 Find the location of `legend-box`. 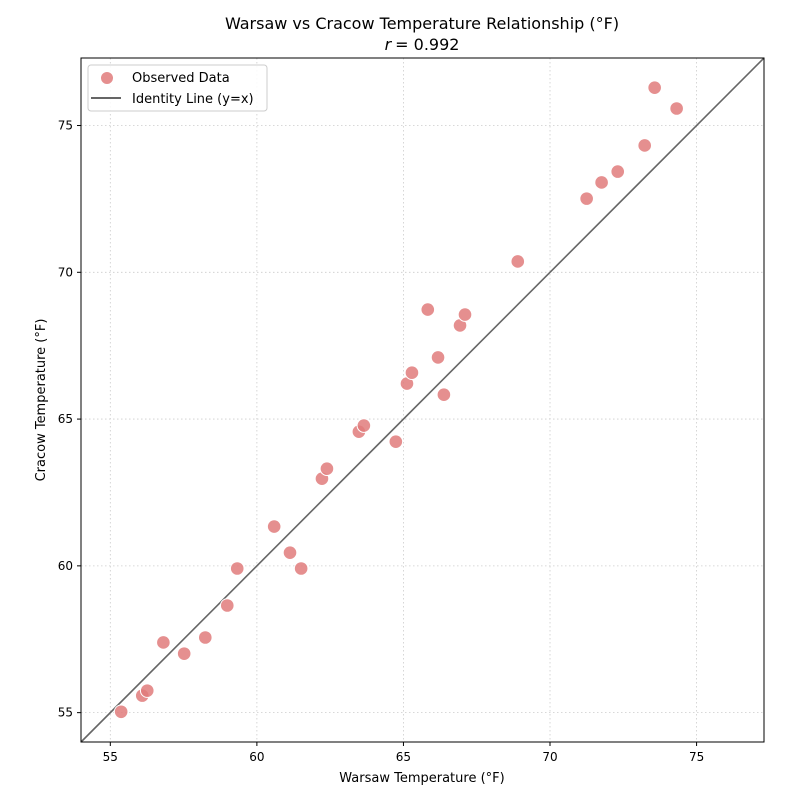

legend-box is located at coordinates (177, 88).